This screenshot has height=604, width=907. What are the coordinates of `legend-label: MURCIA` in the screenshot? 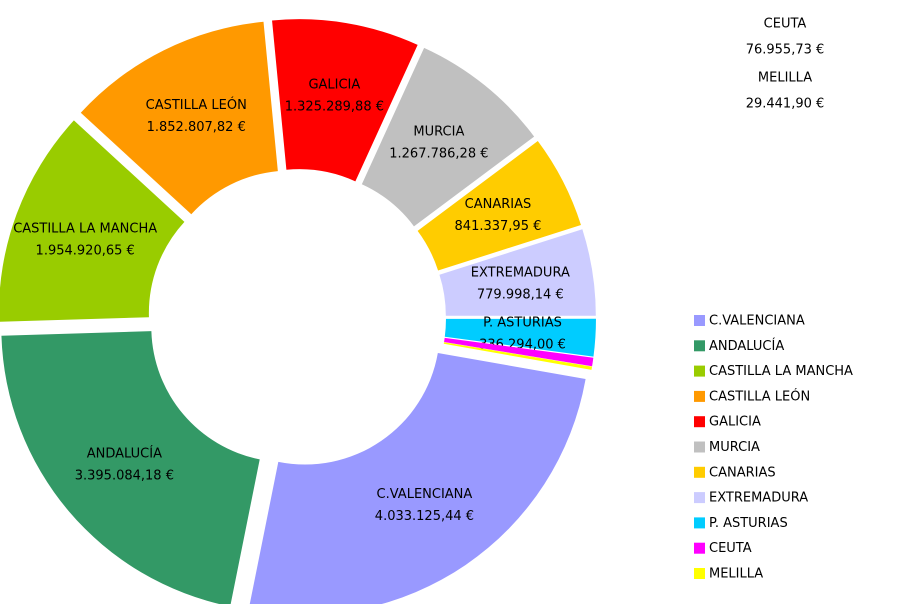 It's located at (734, 447).